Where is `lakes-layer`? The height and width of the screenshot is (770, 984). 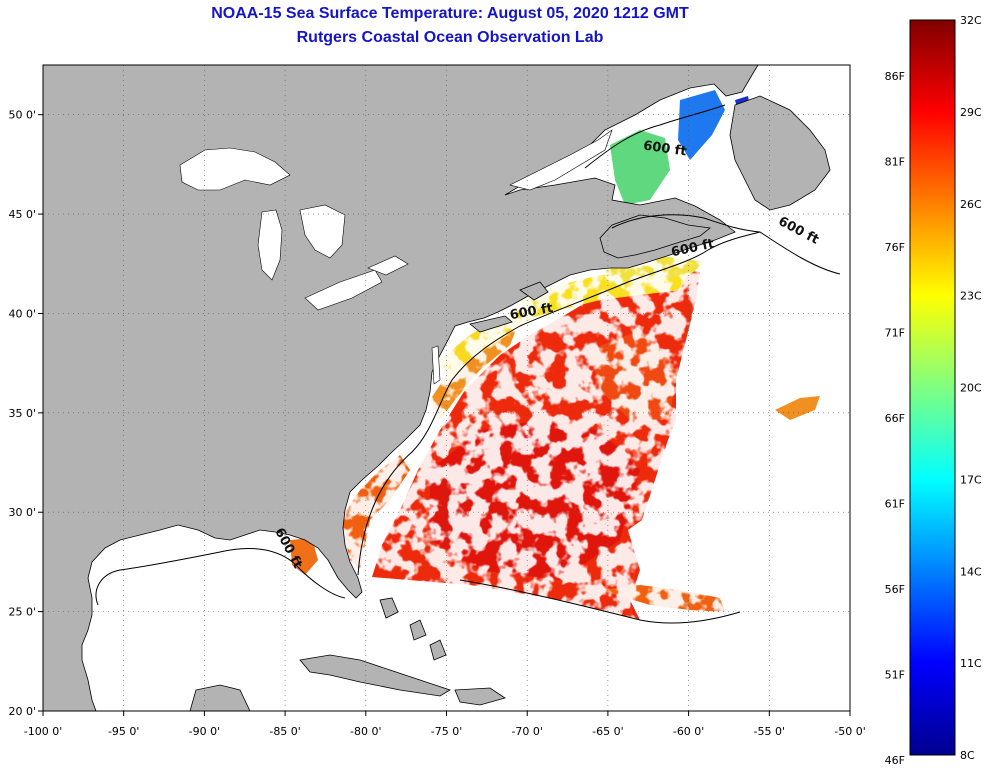
lakes-layer is located at coordinates (396, 257).